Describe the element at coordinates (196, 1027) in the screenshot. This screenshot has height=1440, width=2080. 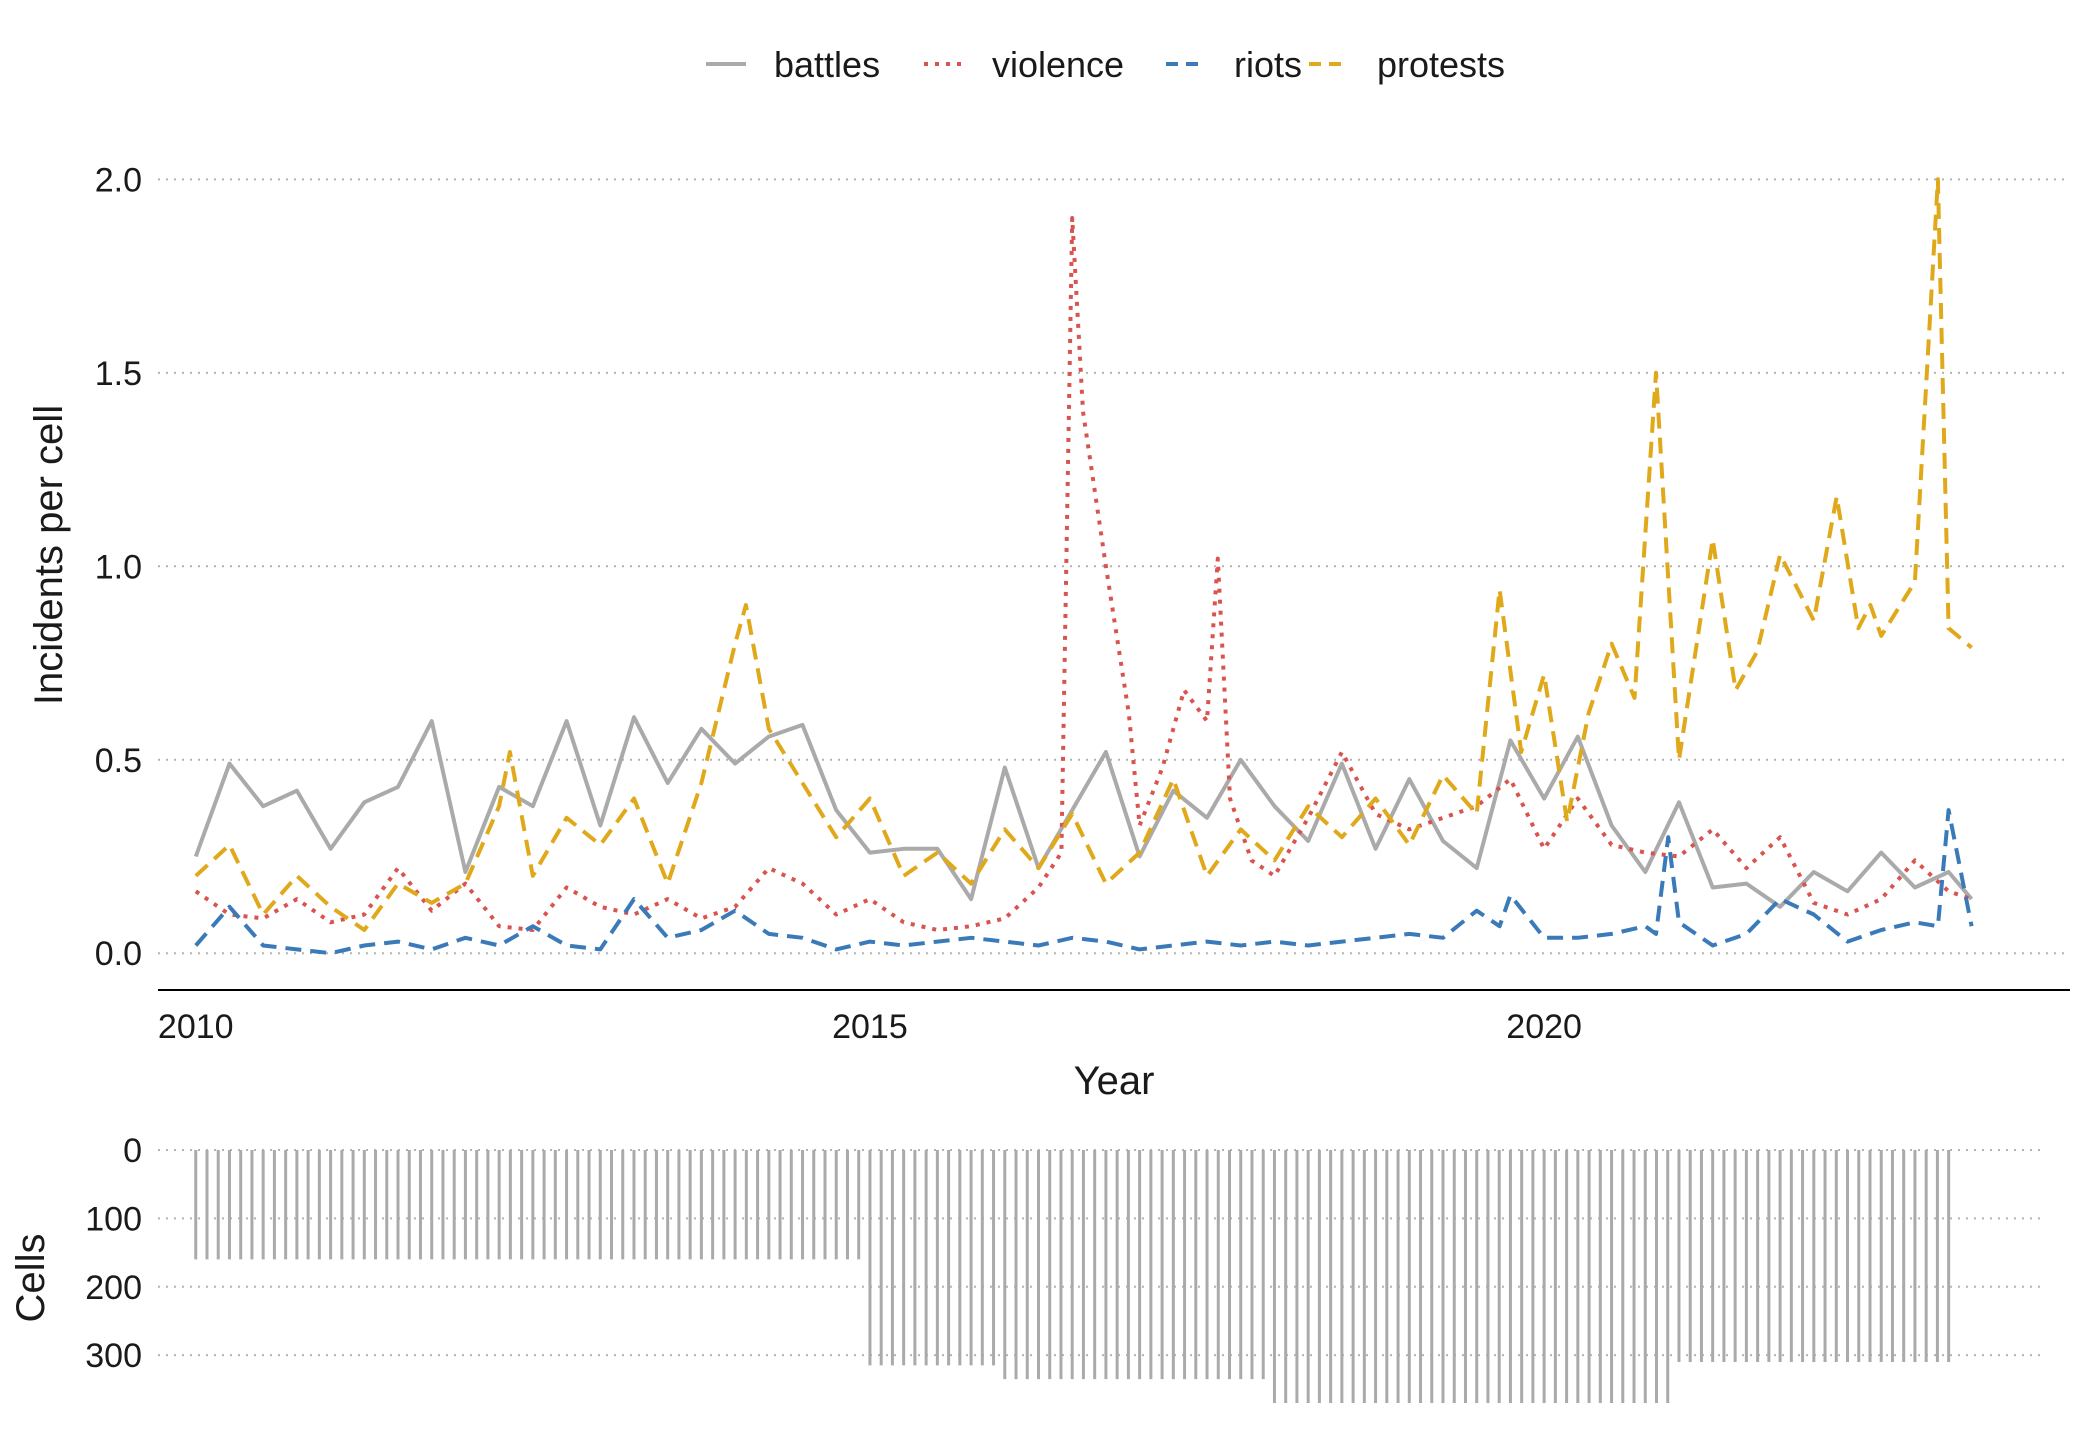
I see `x-tick-label: 2010` at that location.